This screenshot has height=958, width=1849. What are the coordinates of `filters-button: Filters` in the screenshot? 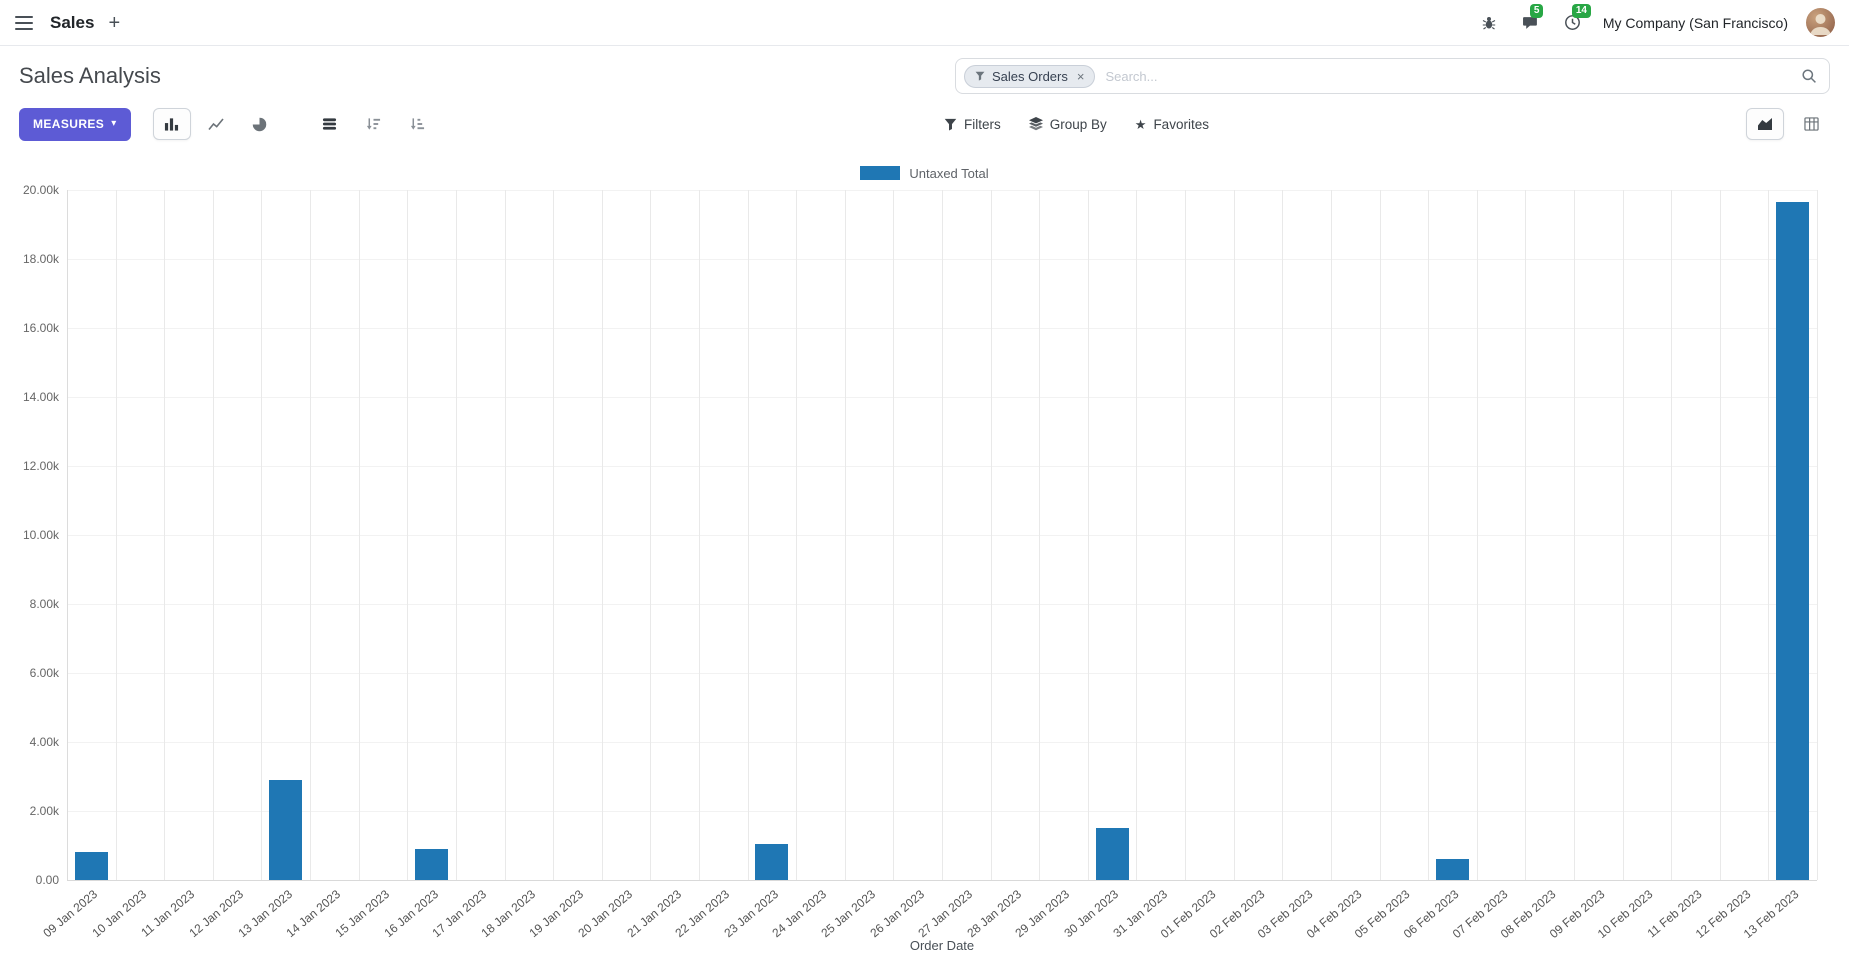 It's located at (972, 124).